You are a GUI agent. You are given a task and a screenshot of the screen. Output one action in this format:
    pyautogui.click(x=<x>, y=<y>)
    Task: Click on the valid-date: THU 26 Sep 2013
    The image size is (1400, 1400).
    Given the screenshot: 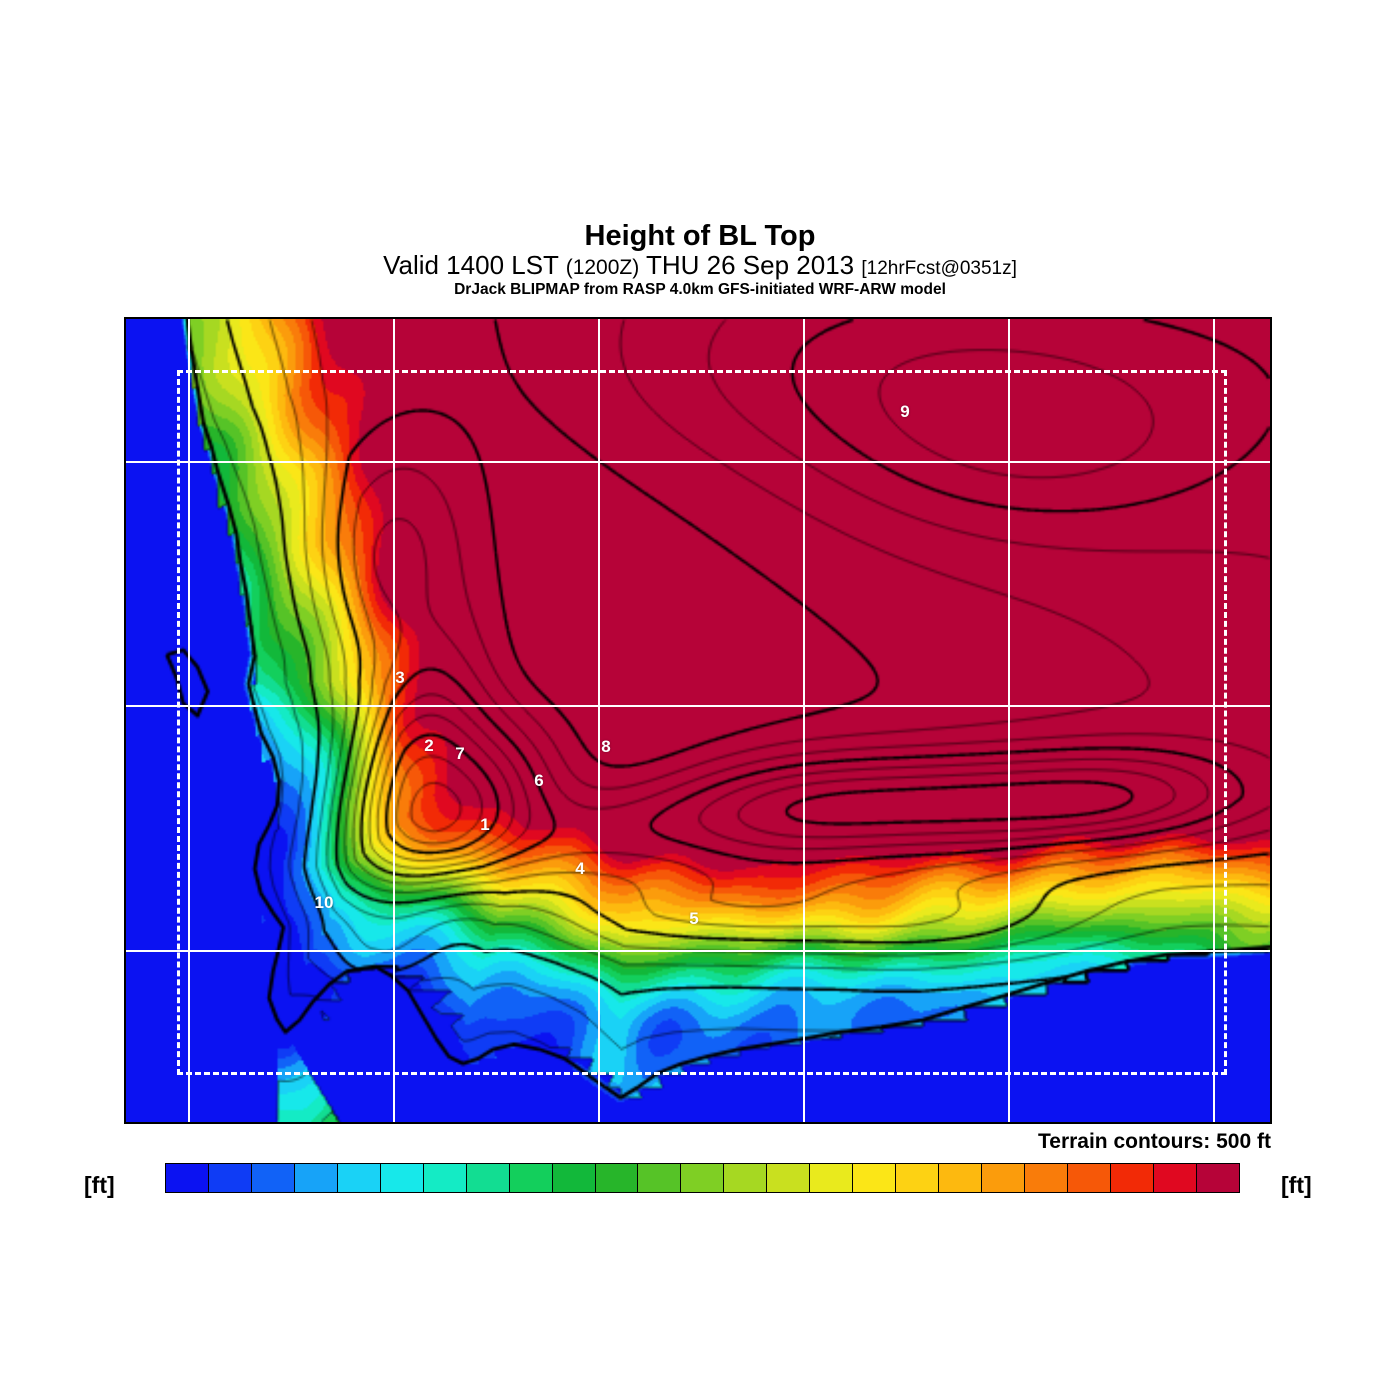 What is the action you would take?
    pyautogui.click(x=750, y=265)
    